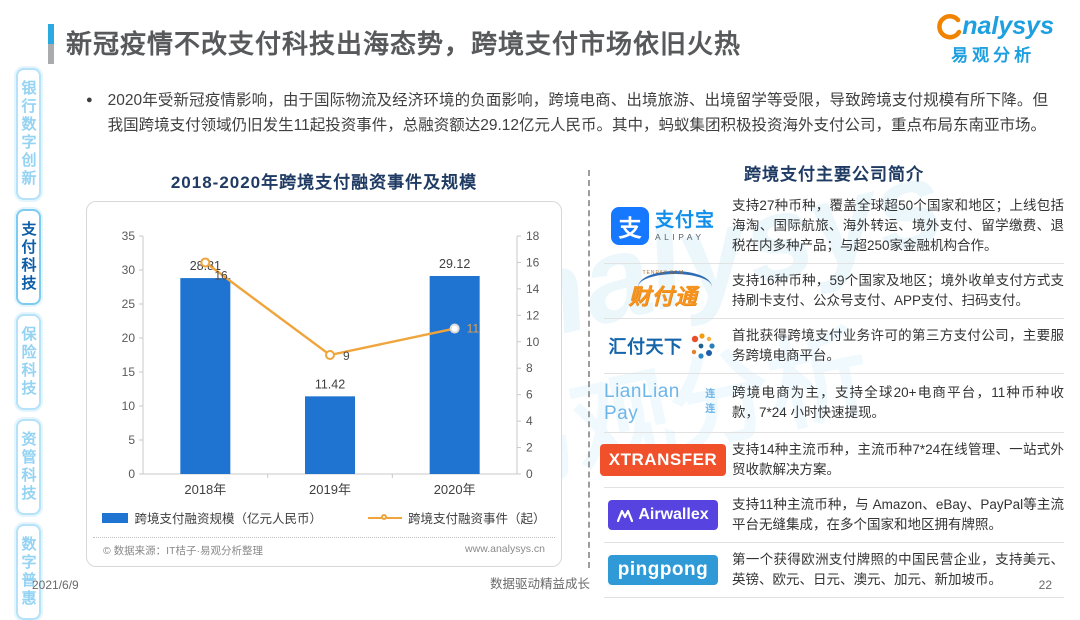  Describe the element at coordinates (675, 279) in the screenshot. I see `tenpay-swoosh-icon` at that location.